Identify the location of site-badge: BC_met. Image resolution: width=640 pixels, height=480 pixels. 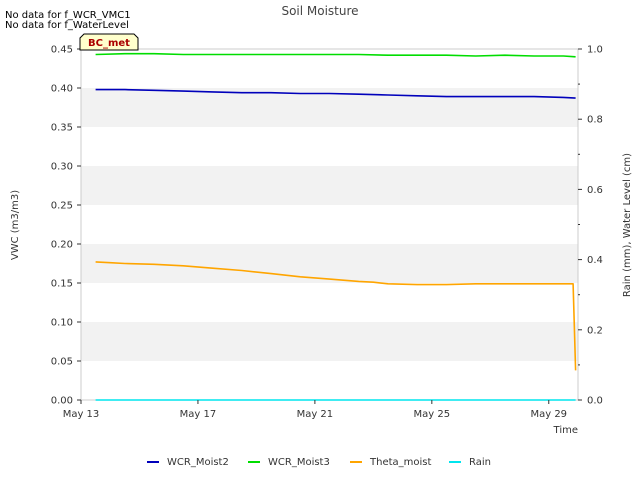
(109, 42).